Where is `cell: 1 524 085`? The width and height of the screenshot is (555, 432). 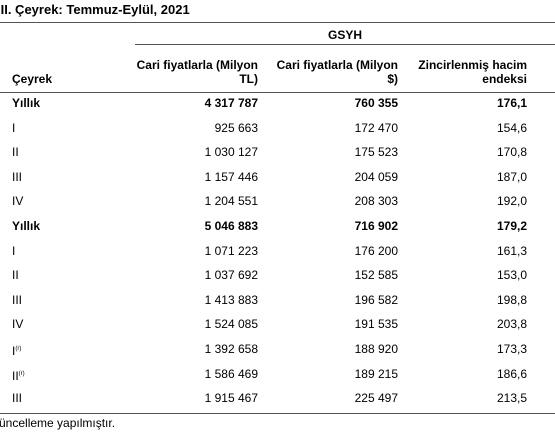
cell: 1 524 085 is located at coordinates (231, 324).